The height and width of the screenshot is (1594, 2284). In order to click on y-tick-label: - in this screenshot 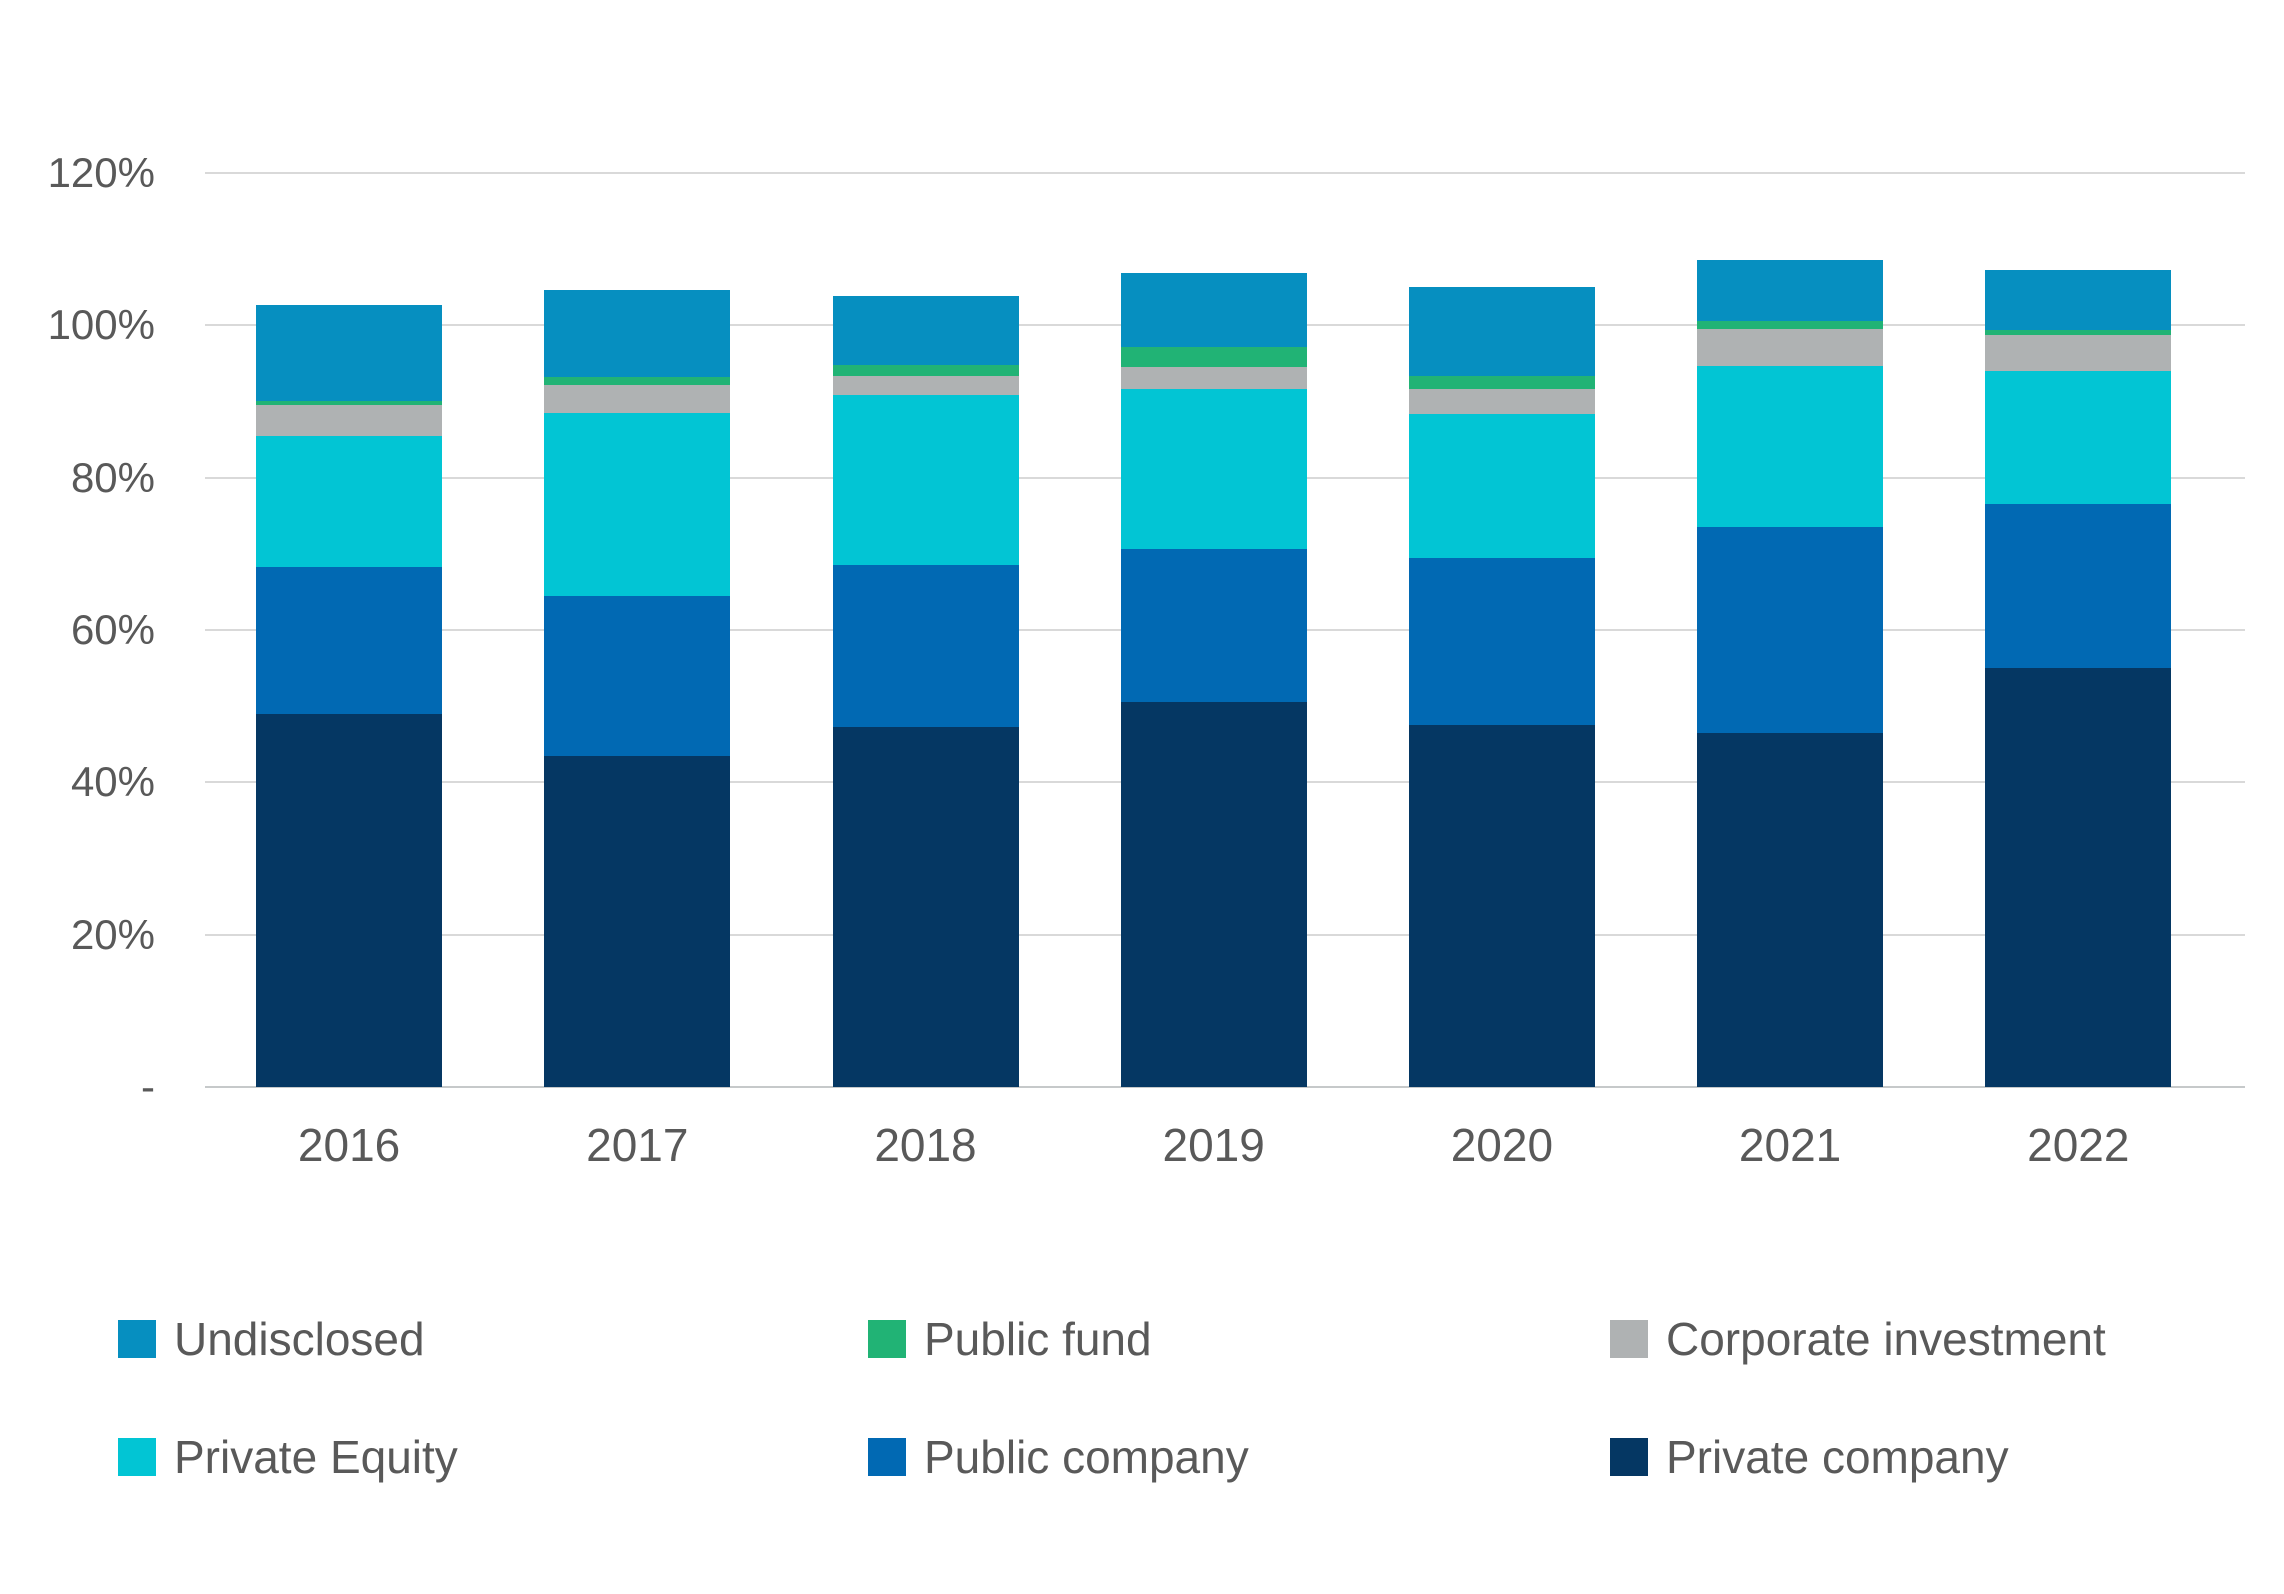, I will do `click(148, 1086)`.